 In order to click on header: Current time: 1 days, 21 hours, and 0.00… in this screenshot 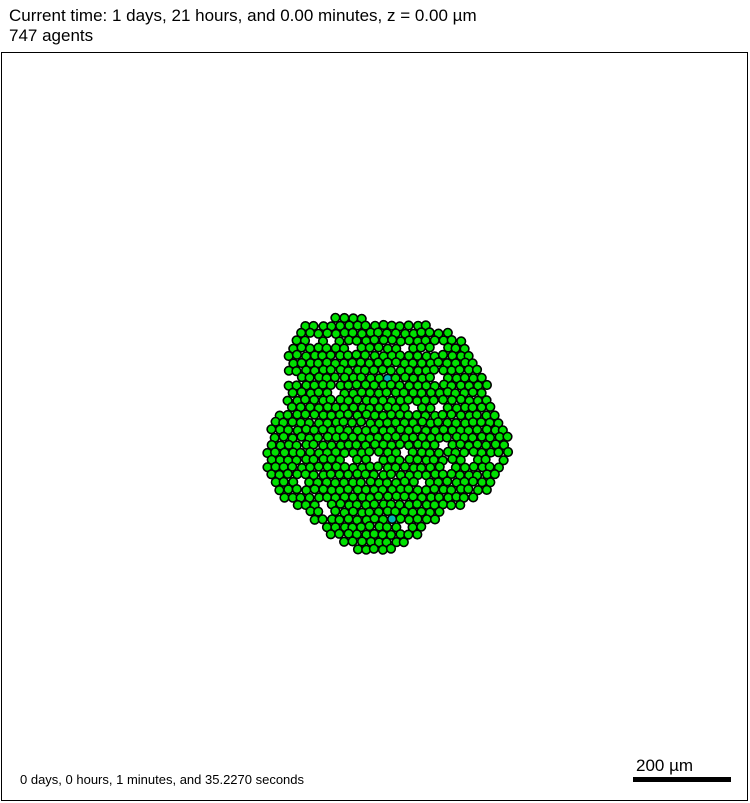, I will do `click(243, 26)`.